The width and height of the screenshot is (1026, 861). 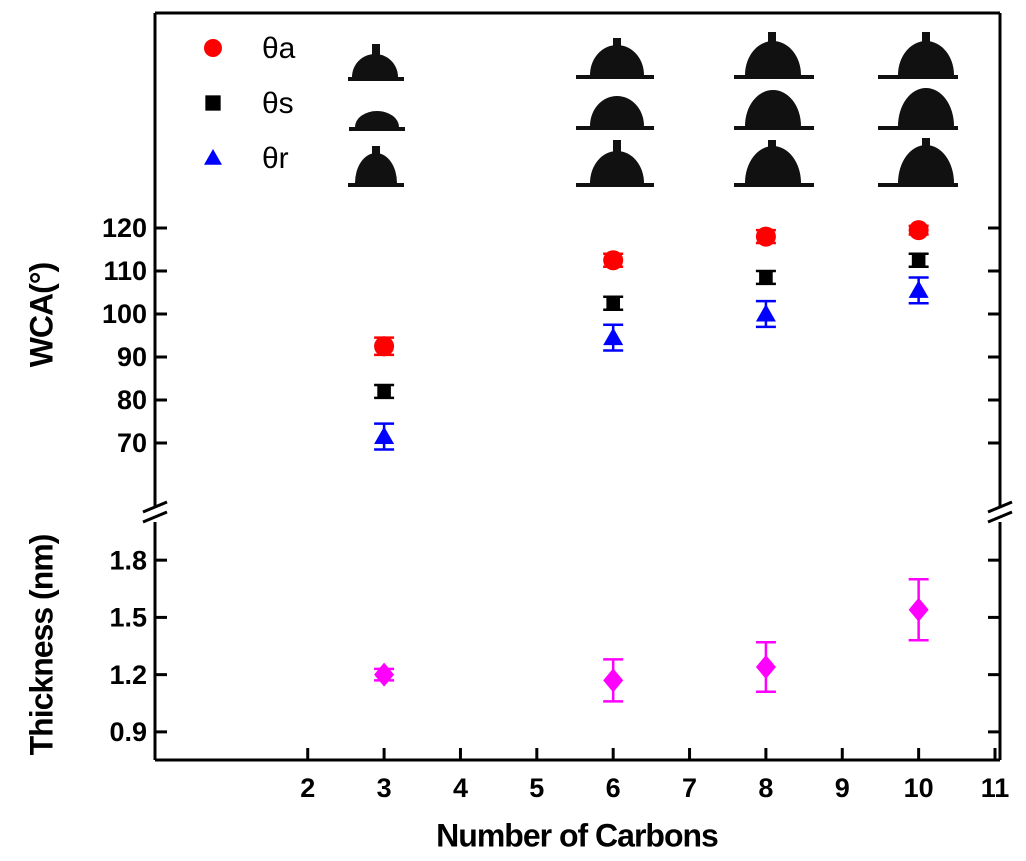 I want to click on x-tick-label: 6, so click(x=613, y=788).